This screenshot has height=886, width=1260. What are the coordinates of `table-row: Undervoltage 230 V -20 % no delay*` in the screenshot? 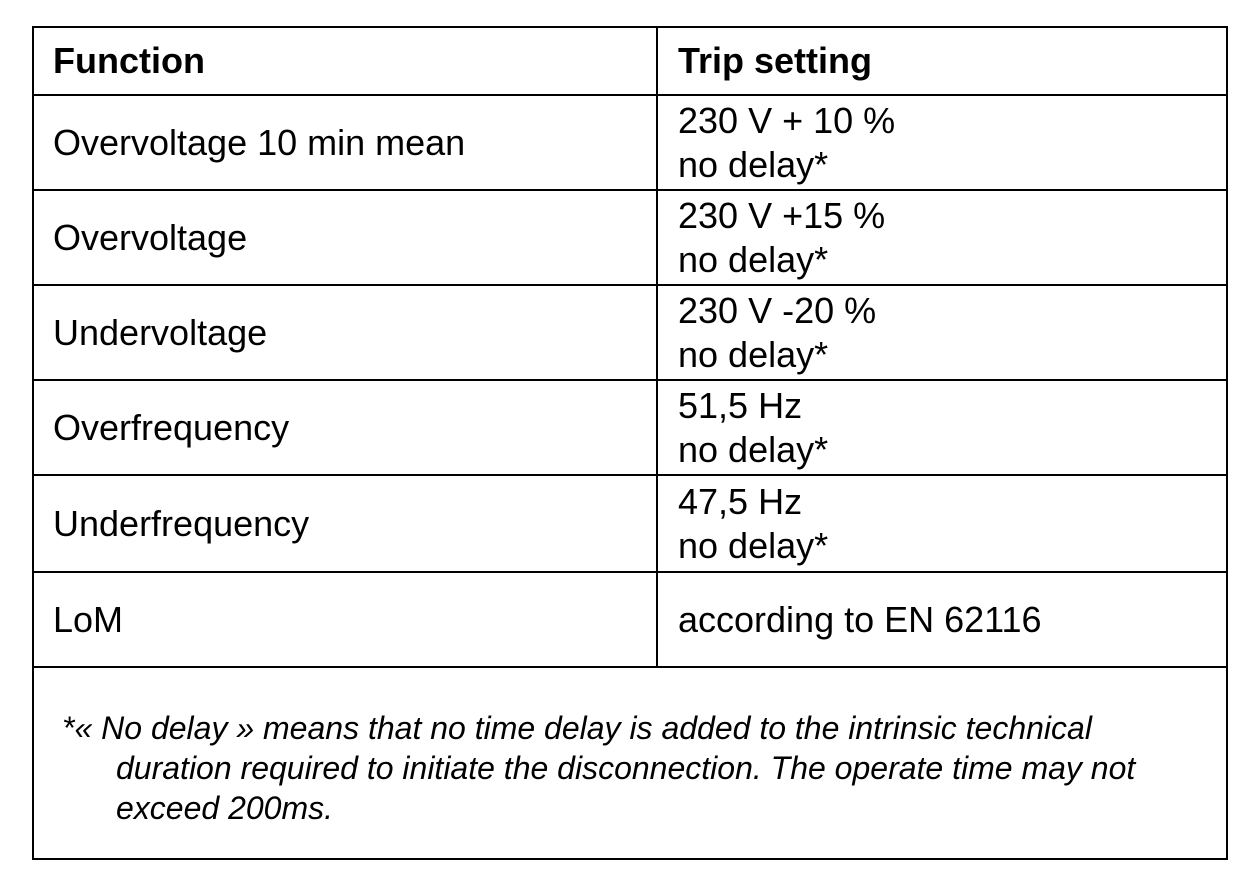 It's located at (630, 333).